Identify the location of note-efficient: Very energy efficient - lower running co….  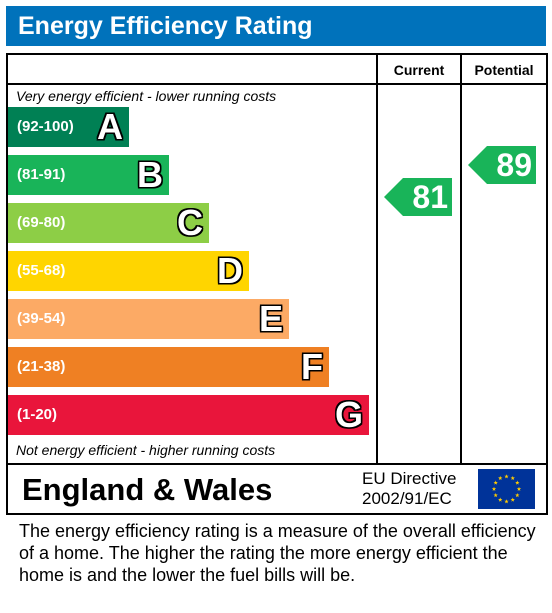
(146, 96).